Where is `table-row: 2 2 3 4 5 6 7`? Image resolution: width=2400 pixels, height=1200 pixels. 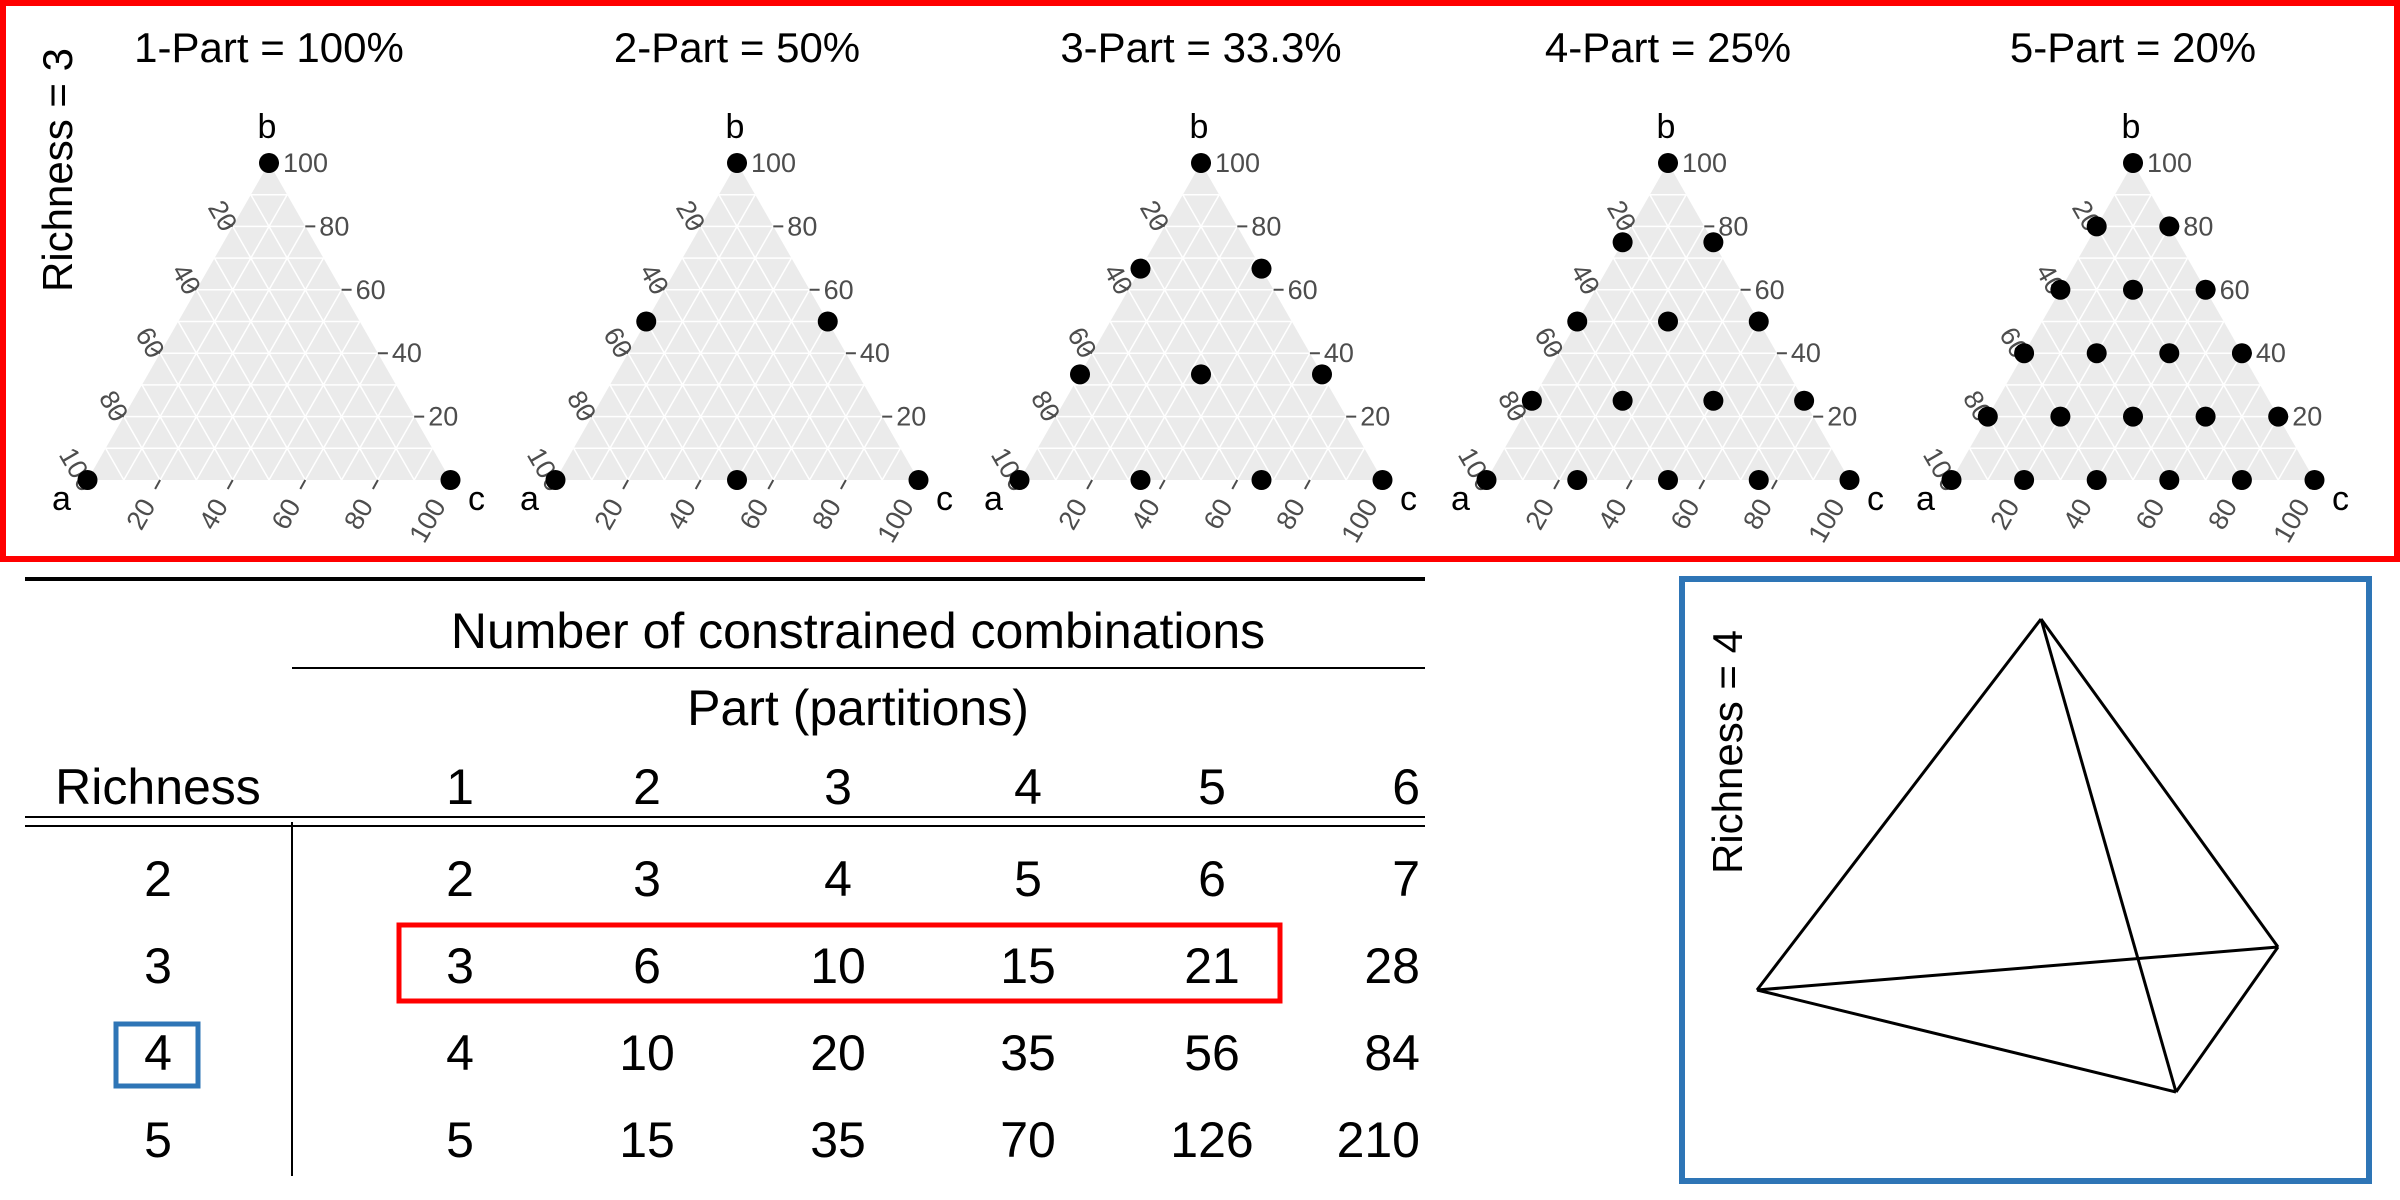 table-row: 2 2 3 4 5 6 7 is located at coordinates (782, 879).